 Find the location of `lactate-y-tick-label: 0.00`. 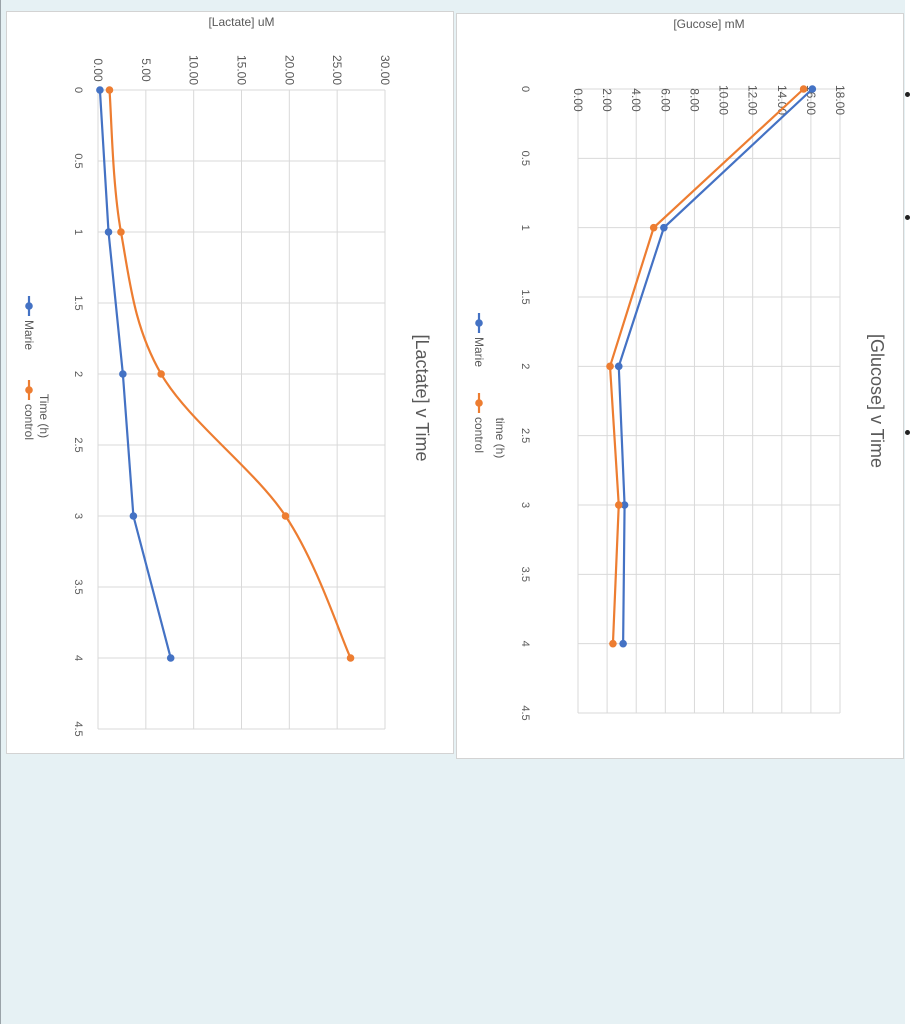

lactate-y-tick-label: 0.00 is located at coordinates (98, 70).